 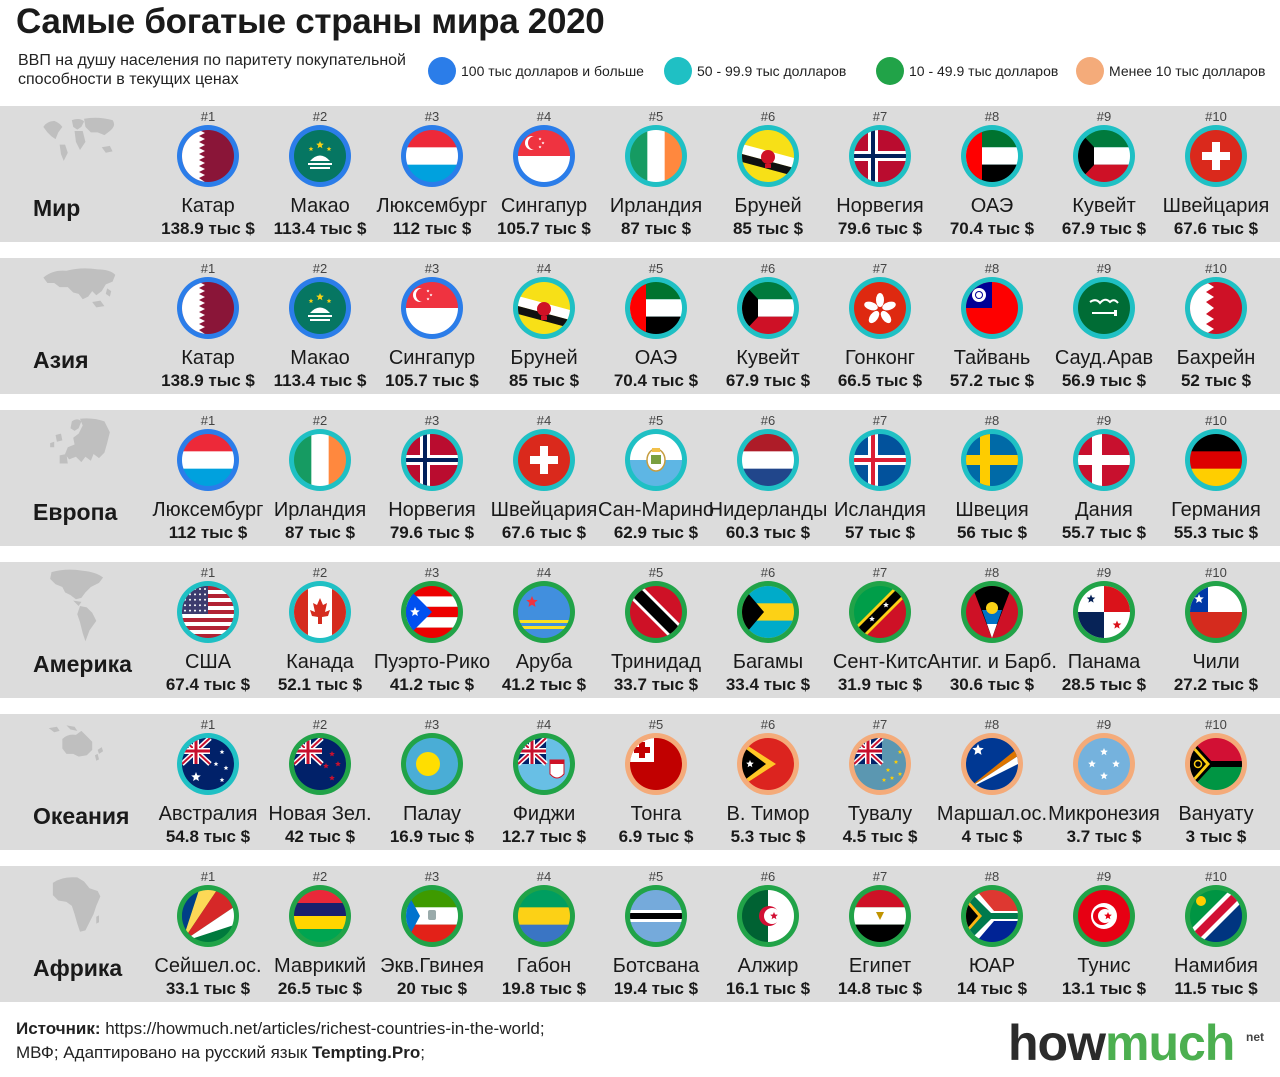 I want to click on country-rank: #5, so click(x=656, y=268).